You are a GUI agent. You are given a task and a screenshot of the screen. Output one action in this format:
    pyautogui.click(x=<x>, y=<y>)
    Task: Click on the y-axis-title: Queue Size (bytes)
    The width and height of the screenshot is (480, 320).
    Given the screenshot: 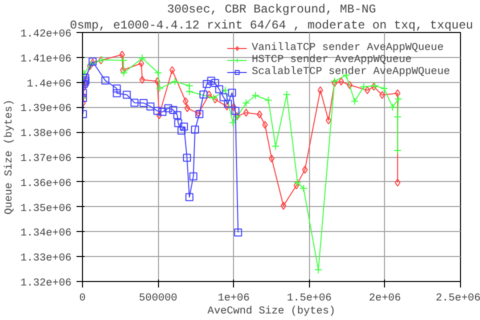 What is the action you would take?
    pyautogui.click(x=9, y=157)
    